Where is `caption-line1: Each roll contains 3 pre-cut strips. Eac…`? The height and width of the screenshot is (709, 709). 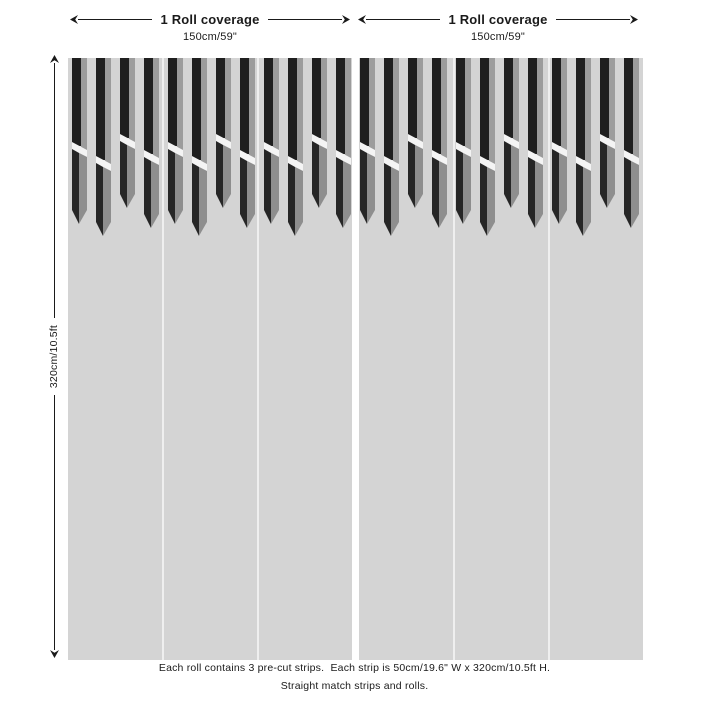 caption-line1: Each roll contains 3 pre-cut strips. Eac… is located at coordinates (354, 668).